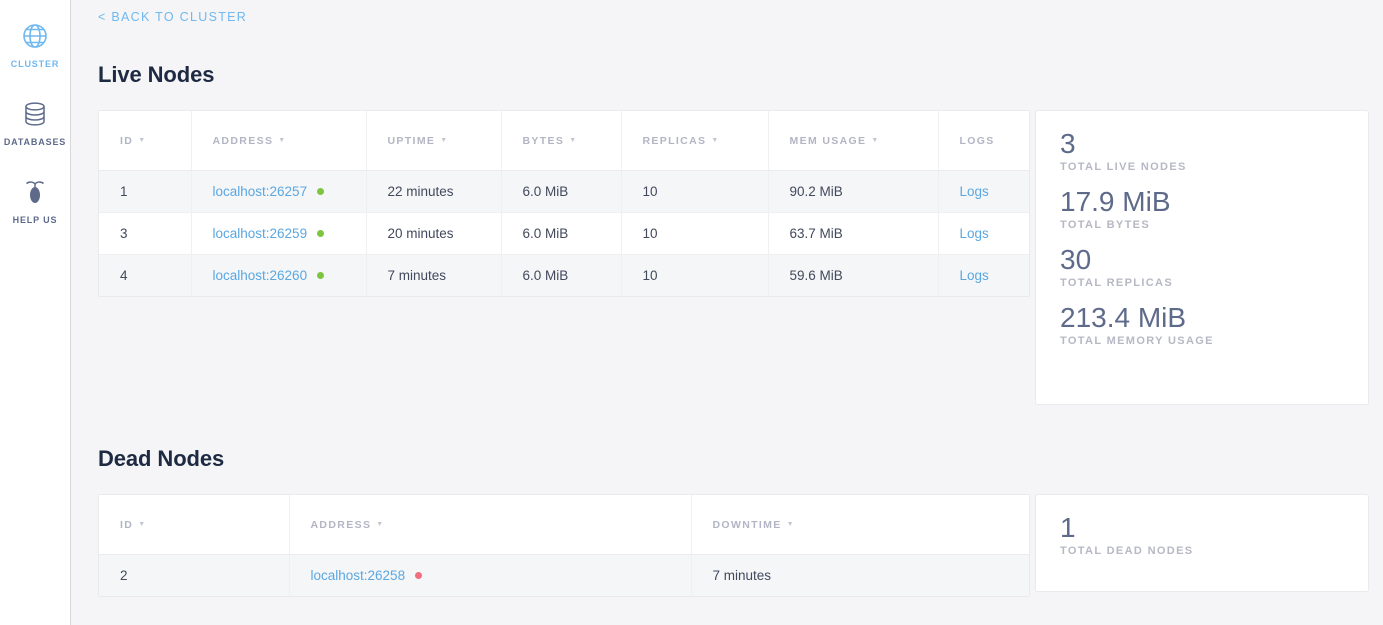 This screenshot has height=625, width=1383. Describe the element at coordinates (156, 74) in the screenshot. I see `page-title-live-nodes: Live Nodes` at that location.